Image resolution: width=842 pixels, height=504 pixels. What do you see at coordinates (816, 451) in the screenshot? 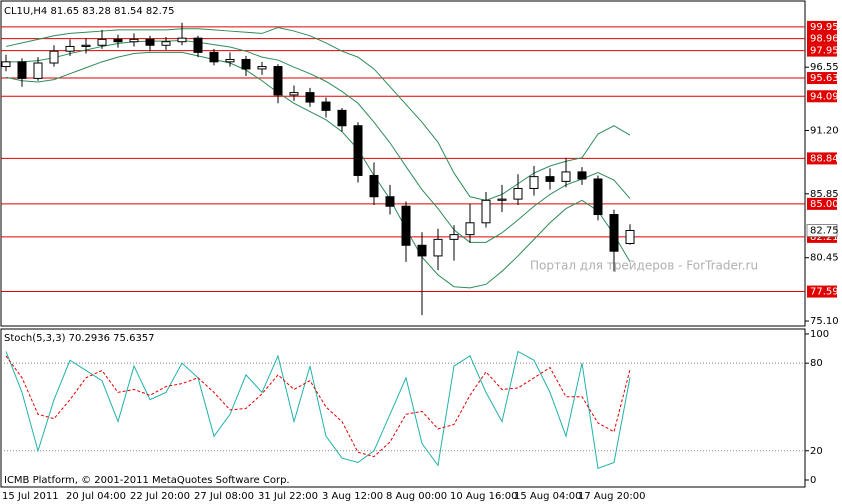
I see `y-tick-label: 20` at bounding box center [816, 451].